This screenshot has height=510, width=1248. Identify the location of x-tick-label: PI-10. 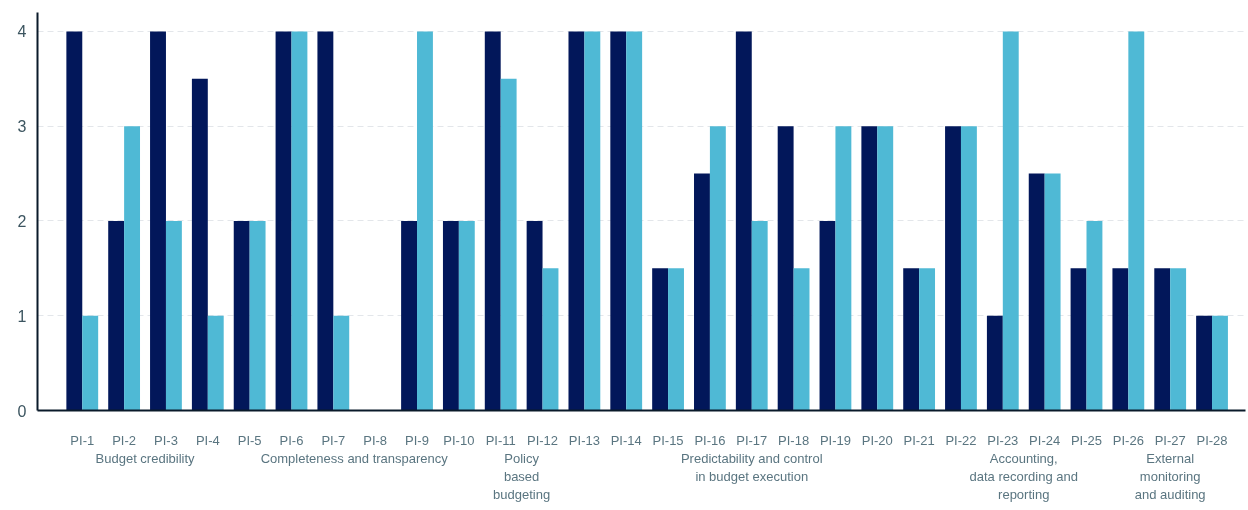
(459, 440).